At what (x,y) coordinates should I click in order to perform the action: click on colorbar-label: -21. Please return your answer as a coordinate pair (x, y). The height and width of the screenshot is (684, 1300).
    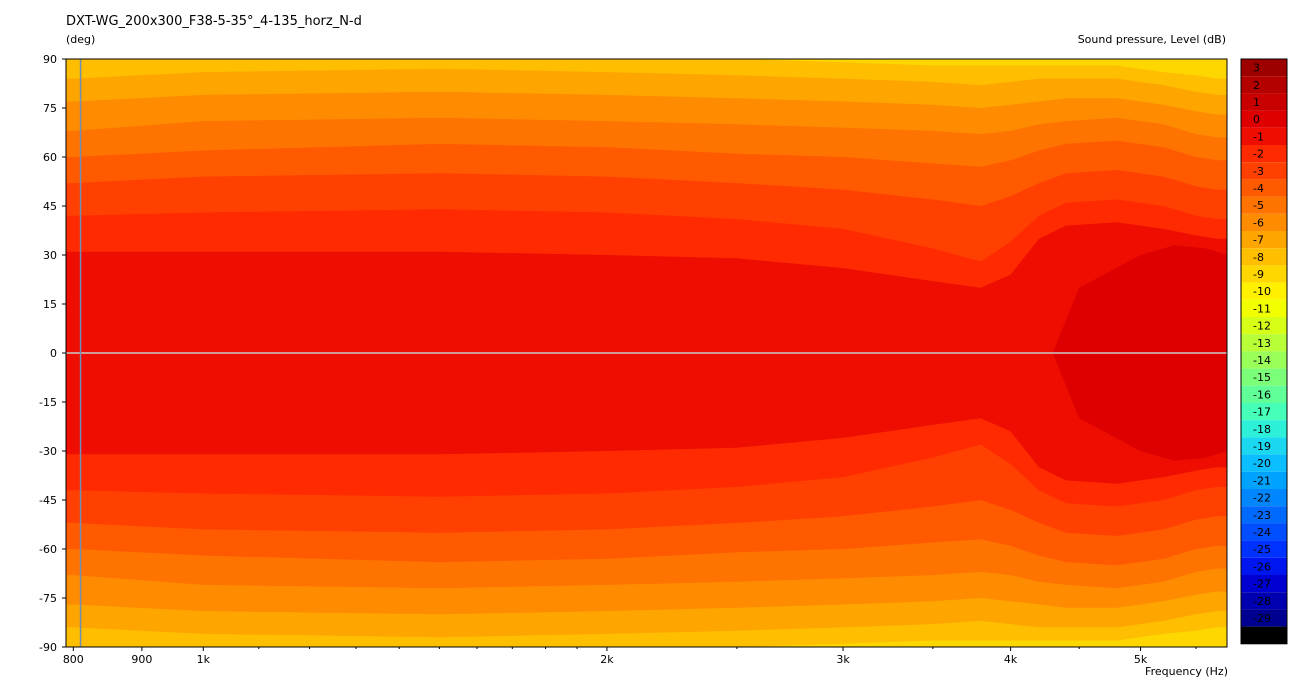
    Looking at the image, I should click on (1262, 480).